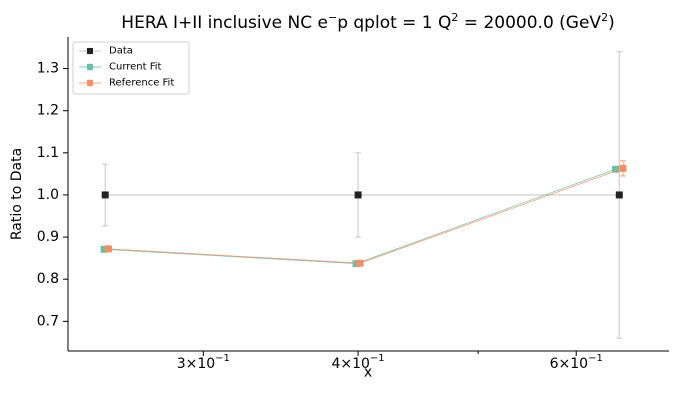 The image size is (677, 407). I want to click on y-axis: 0.7 0.8 0.9 1.0 1.1 1.2 1.3, so click(52, 195).